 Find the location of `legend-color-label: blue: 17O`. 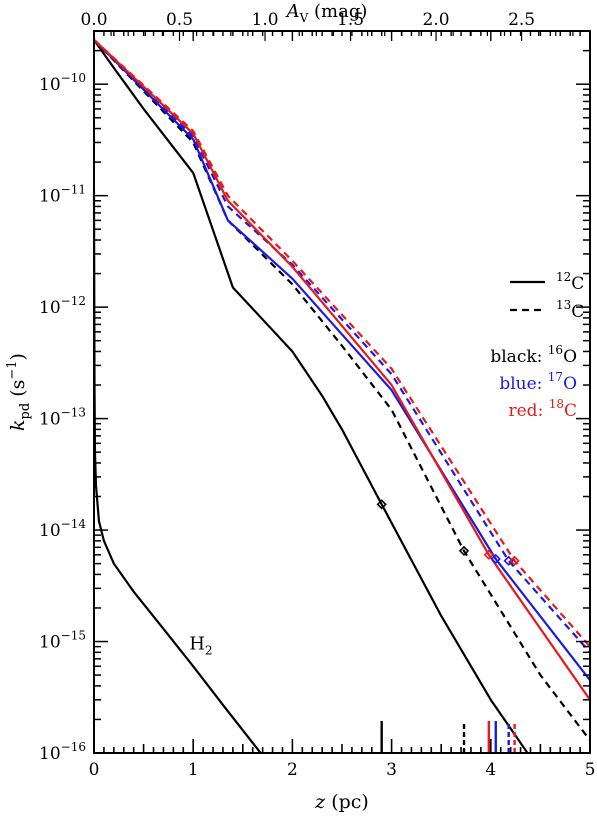

legend-color-label: blue: 17O is located at coordinates (538, 382).